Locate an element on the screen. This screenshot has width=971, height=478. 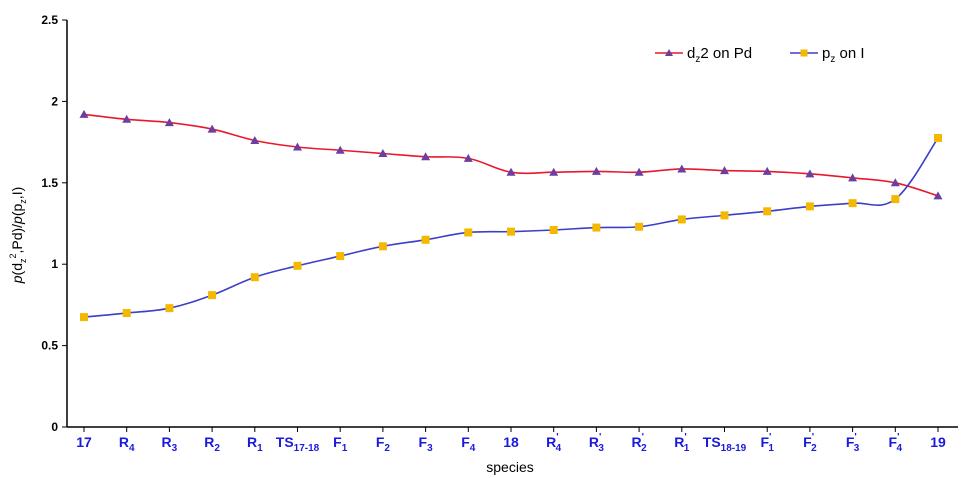
y-tick-label: 0 is located at coordinates (54, 427).